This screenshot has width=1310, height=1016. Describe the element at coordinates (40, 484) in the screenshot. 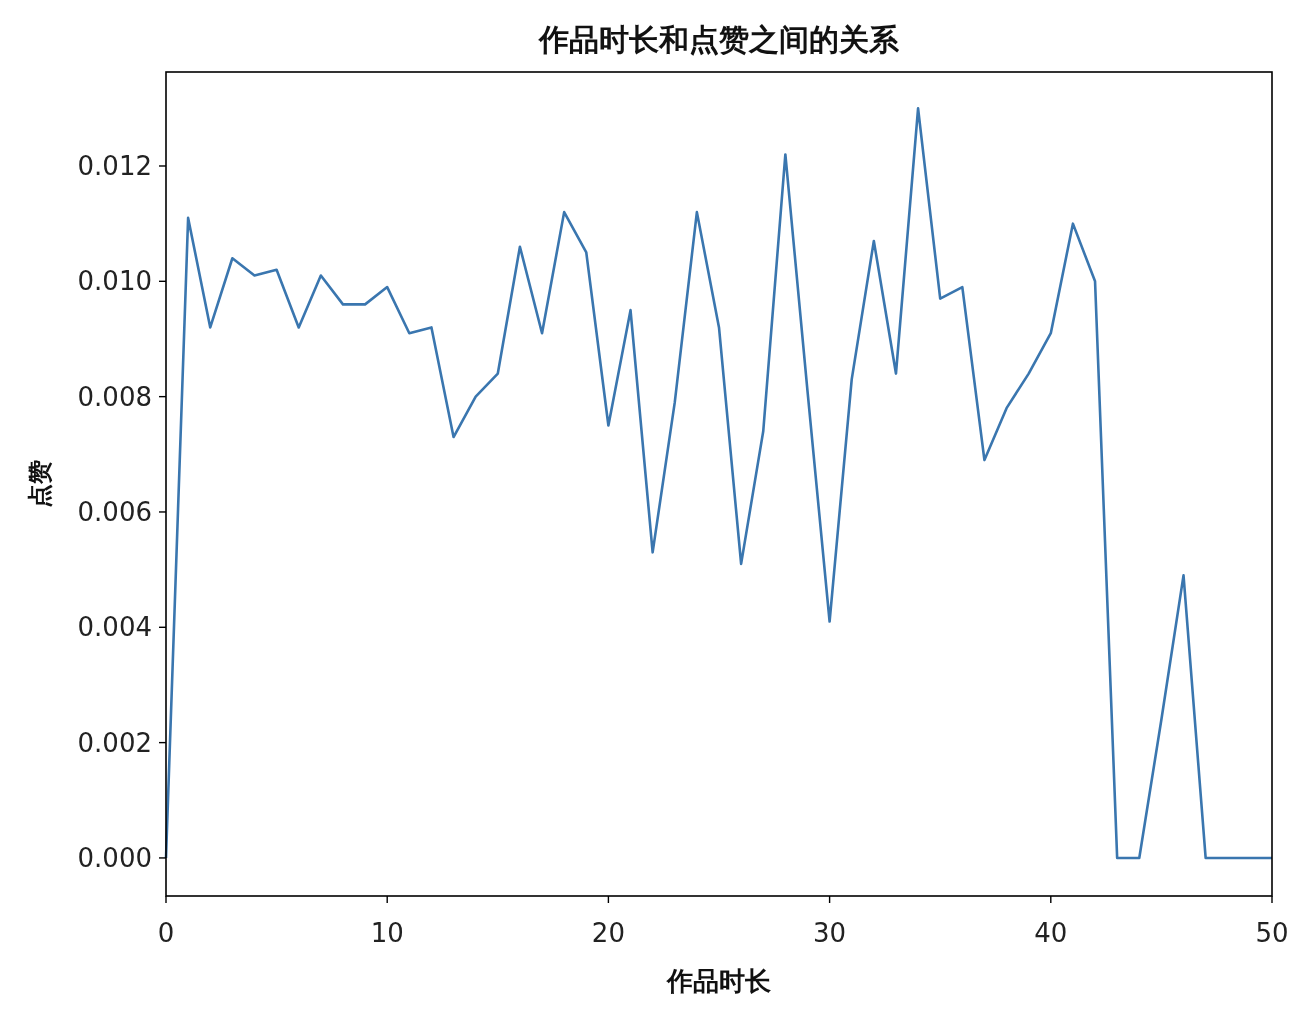

I see `y-axis-title: 点赞` at that location.